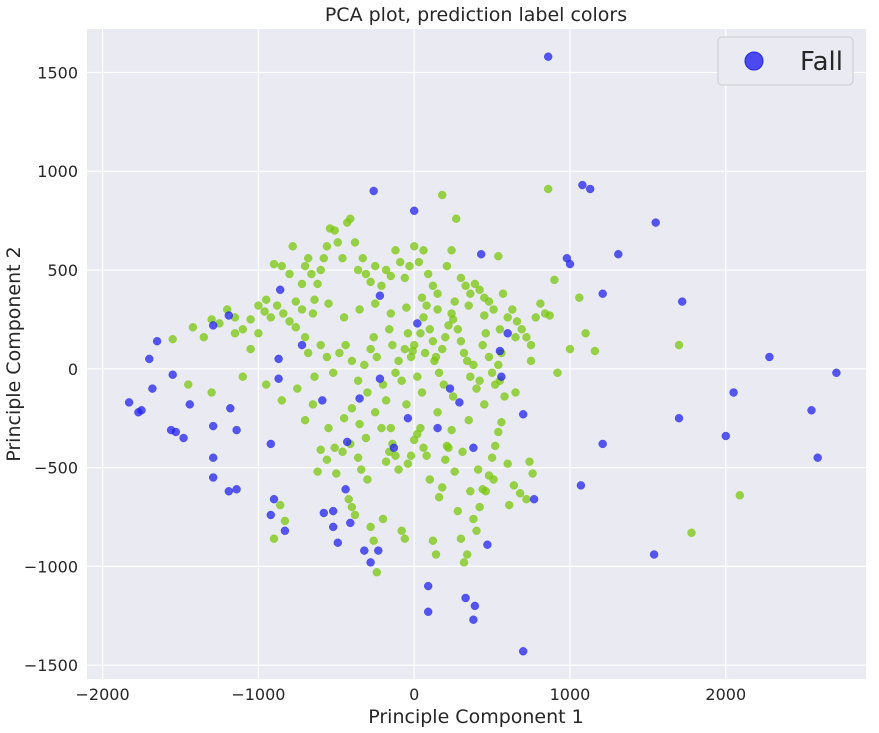  I want to click on y-tick-label: −1500, so click(51, 665).